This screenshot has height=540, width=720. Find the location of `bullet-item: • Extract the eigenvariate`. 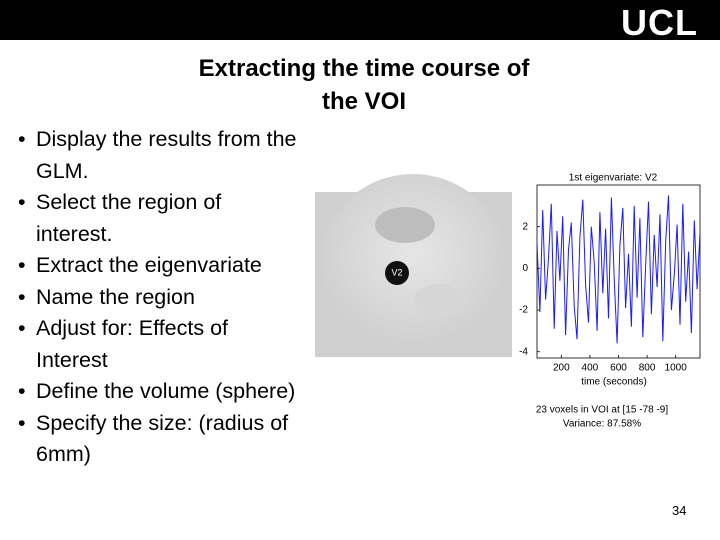

bullet-item: • Extract the eigenvariate is located at coordinates (158, 266).